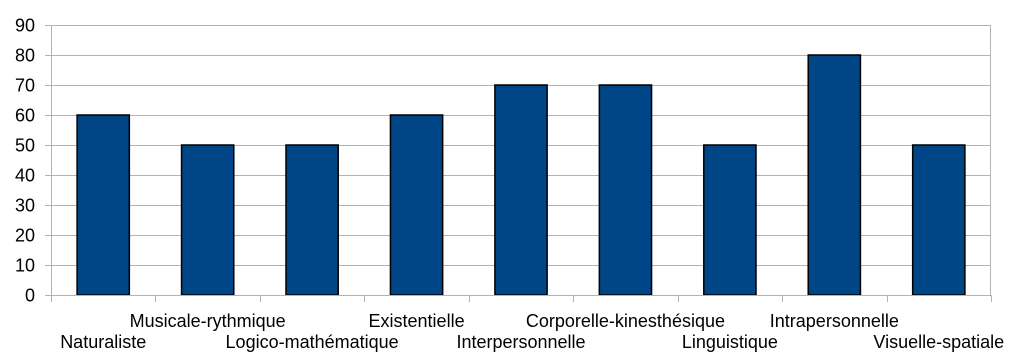 The height and width of the screenshot is (352, 1019). I want to click on y-tick-label: 30, so click(25, 206).